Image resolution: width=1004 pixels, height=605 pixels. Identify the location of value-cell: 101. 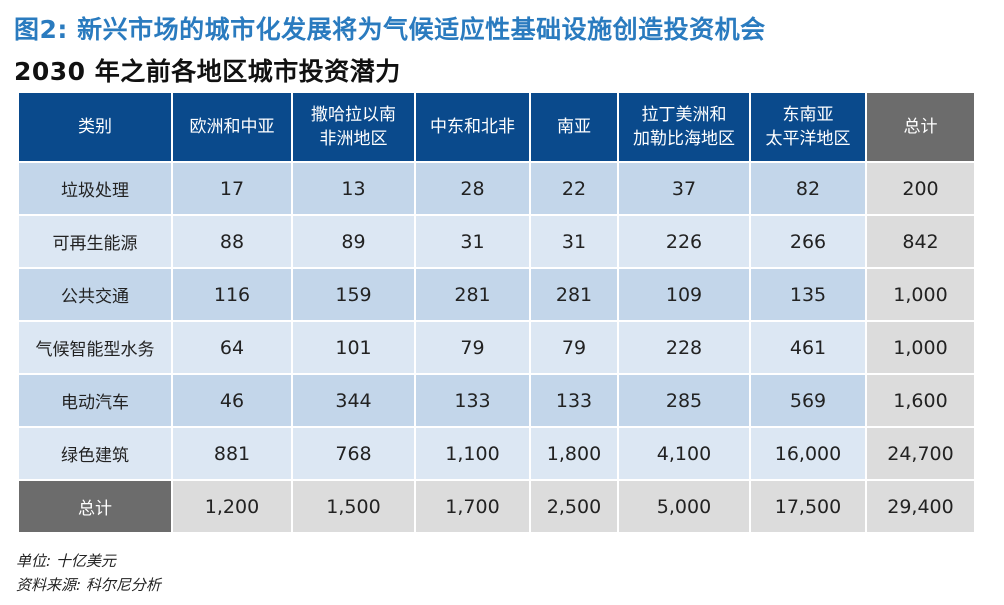
(353, 347).